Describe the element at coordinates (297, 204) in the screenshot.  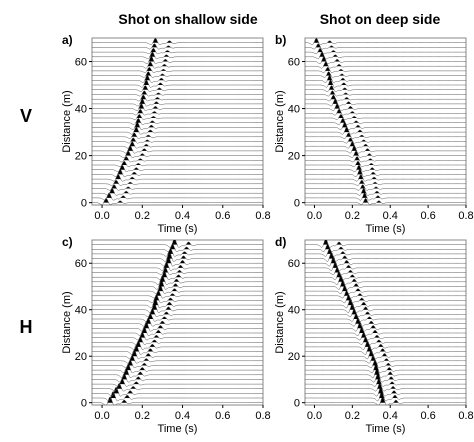
I see `y-tick-label: 0` at that location.